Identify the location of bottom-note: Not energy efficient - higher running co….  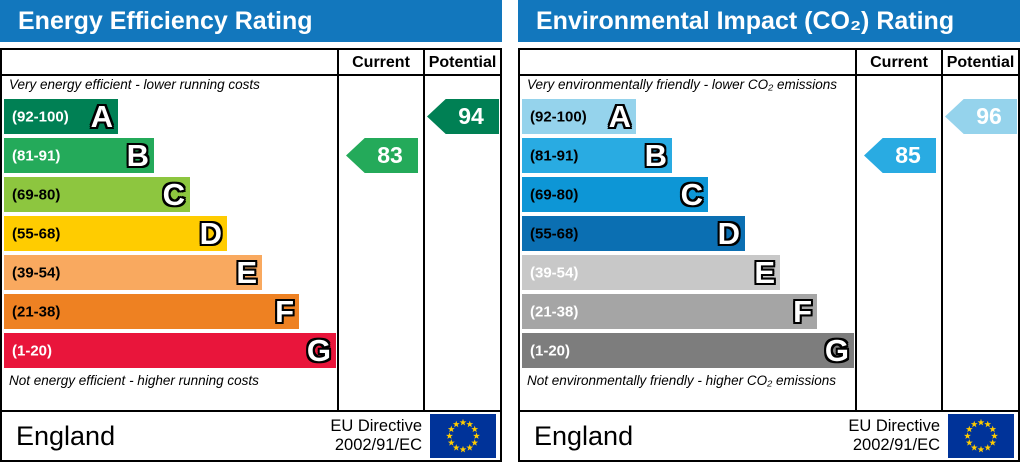
(134, 380).